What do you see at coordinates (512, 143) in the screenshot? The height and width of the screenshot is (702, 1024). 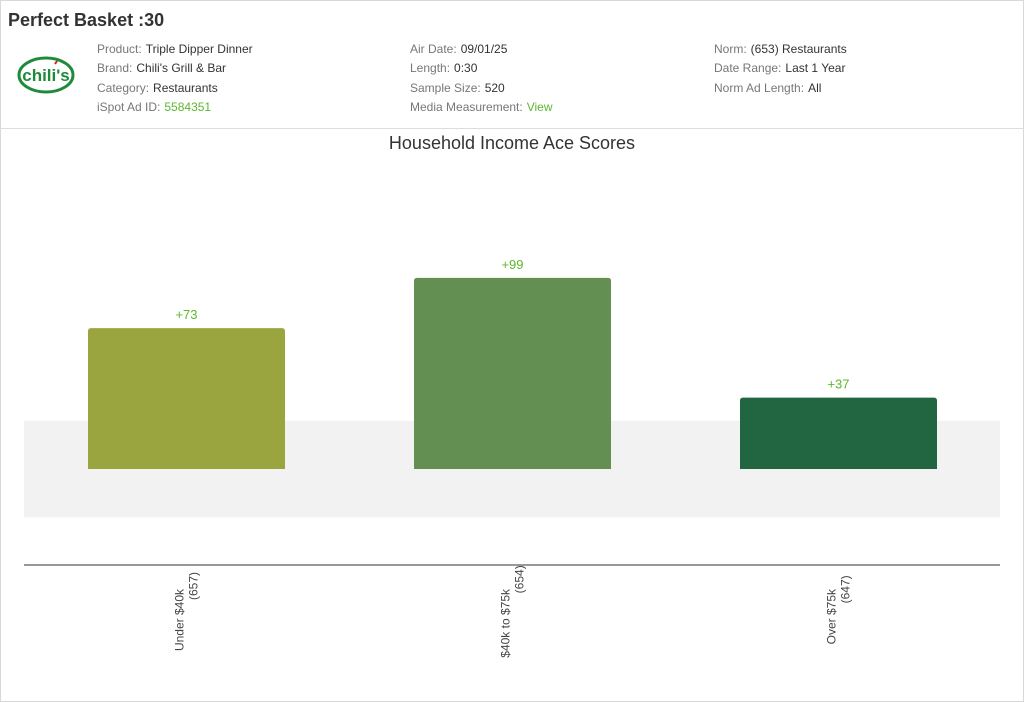 I see `chart-title: Household Income Ace Scores` at bounding box center [512, 143].